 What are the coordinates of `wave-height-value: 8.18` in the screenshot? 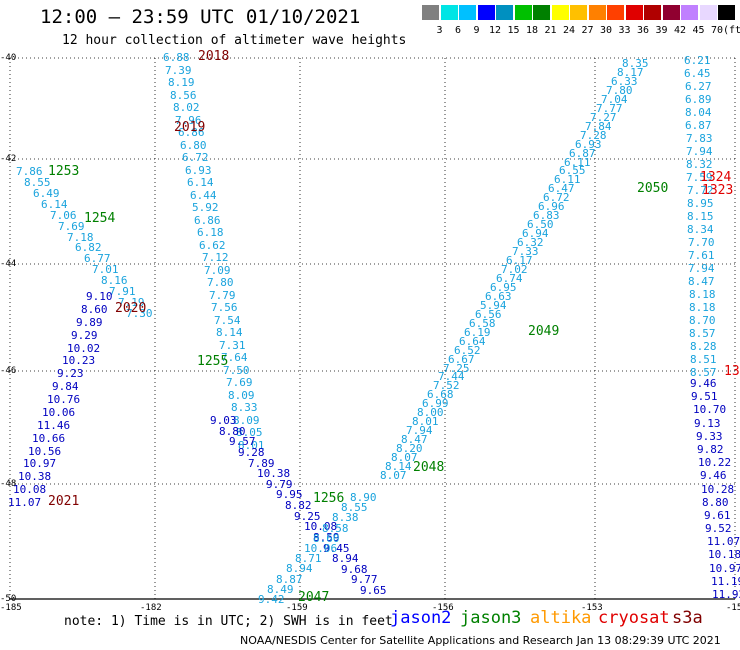 It's located at (702, 294).